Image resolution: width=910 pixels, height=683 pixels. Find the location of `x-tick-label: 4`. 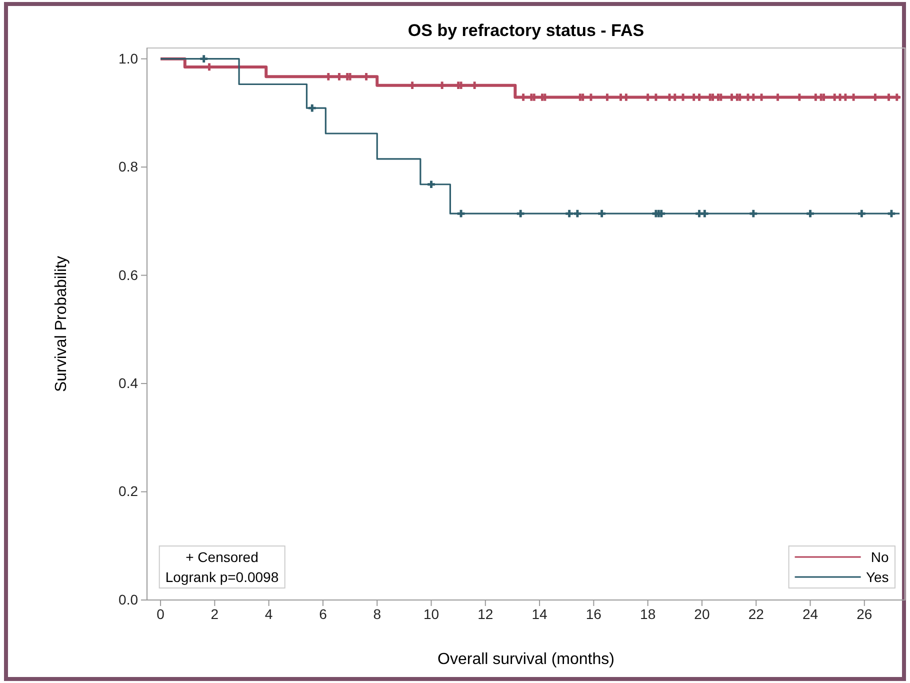

x-tick-label: 4 is located at coordinates (268, 614).